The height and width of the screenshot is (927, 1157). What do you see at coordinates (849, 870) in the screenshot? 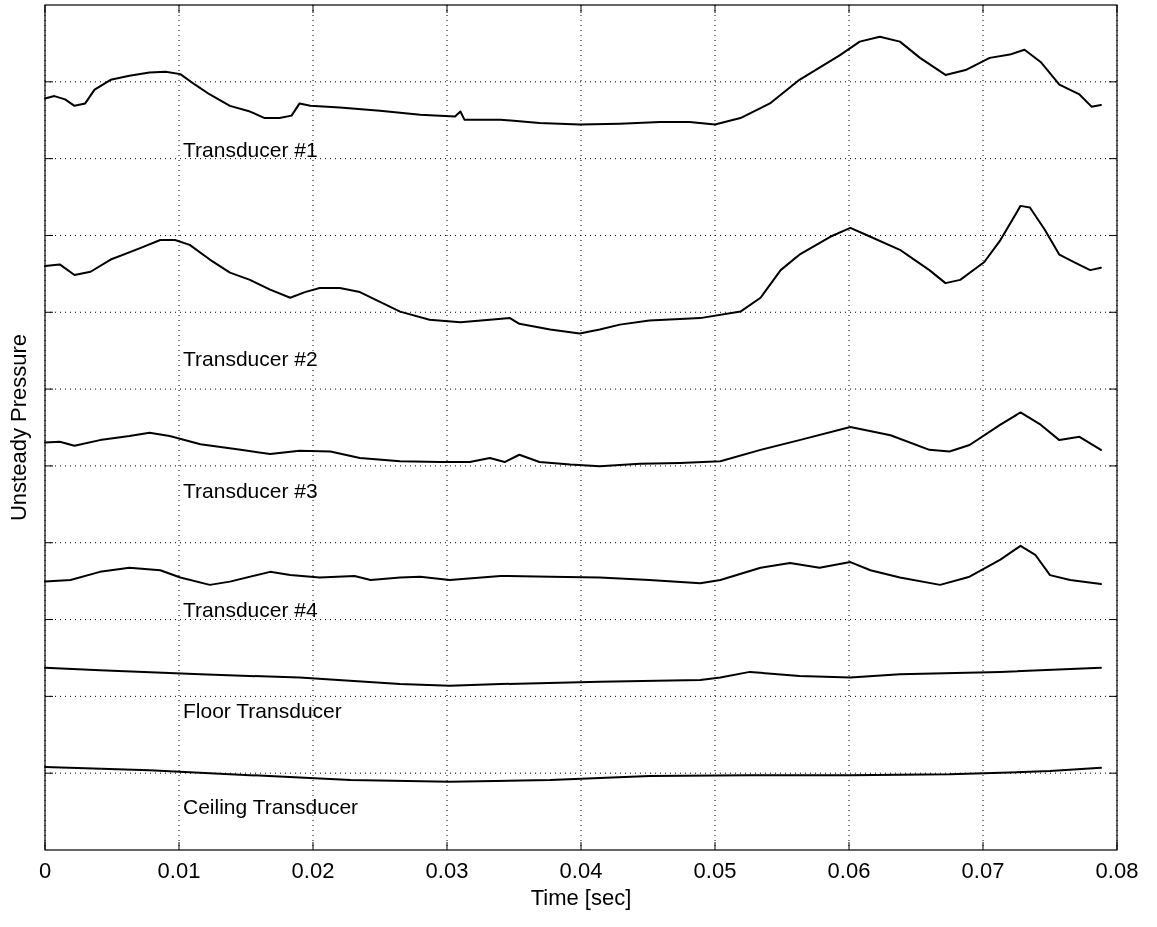
I see `x-tick-label: 0.06` at bounding box center [849, 870].